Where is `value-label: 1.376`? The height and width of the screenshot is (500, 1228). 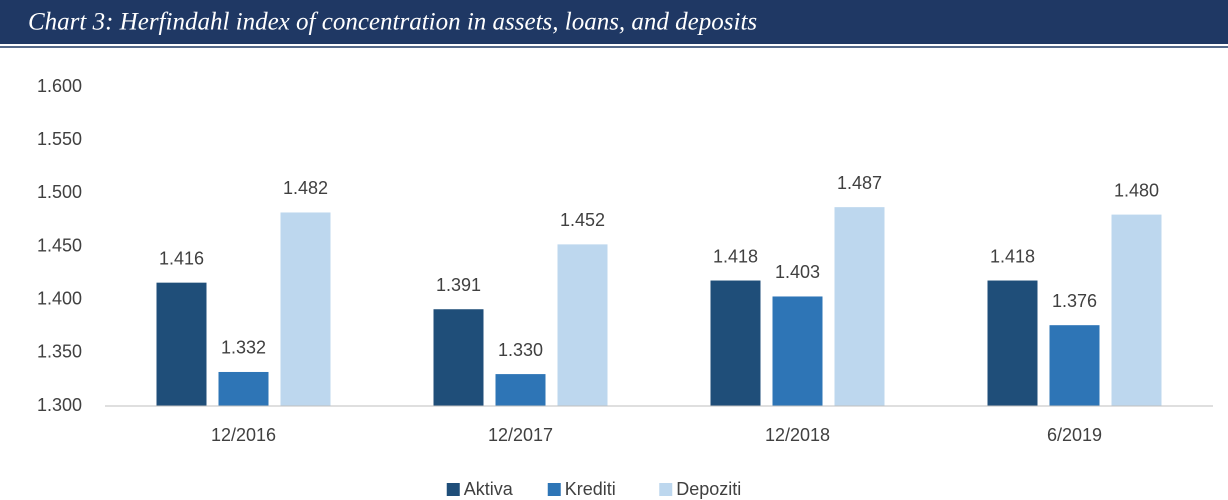
value-label: 1.376 is located at coordinates (1074, 301).